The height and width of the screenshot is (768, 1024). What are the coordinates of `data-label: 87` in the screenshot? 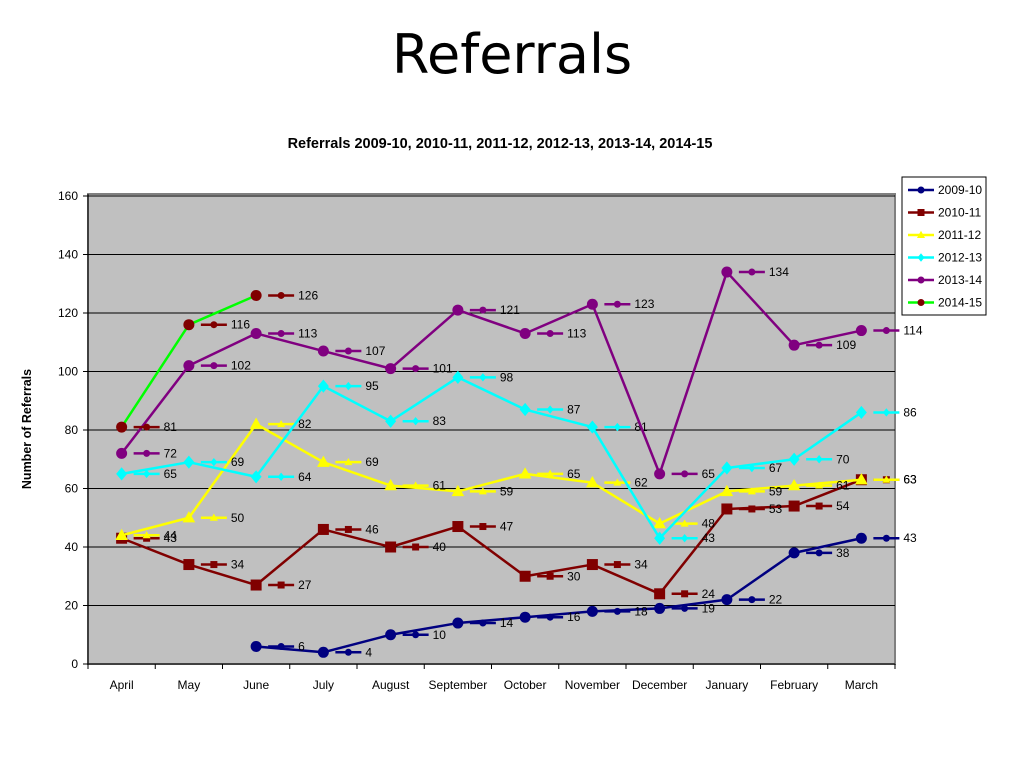 It's located at (574, 410).